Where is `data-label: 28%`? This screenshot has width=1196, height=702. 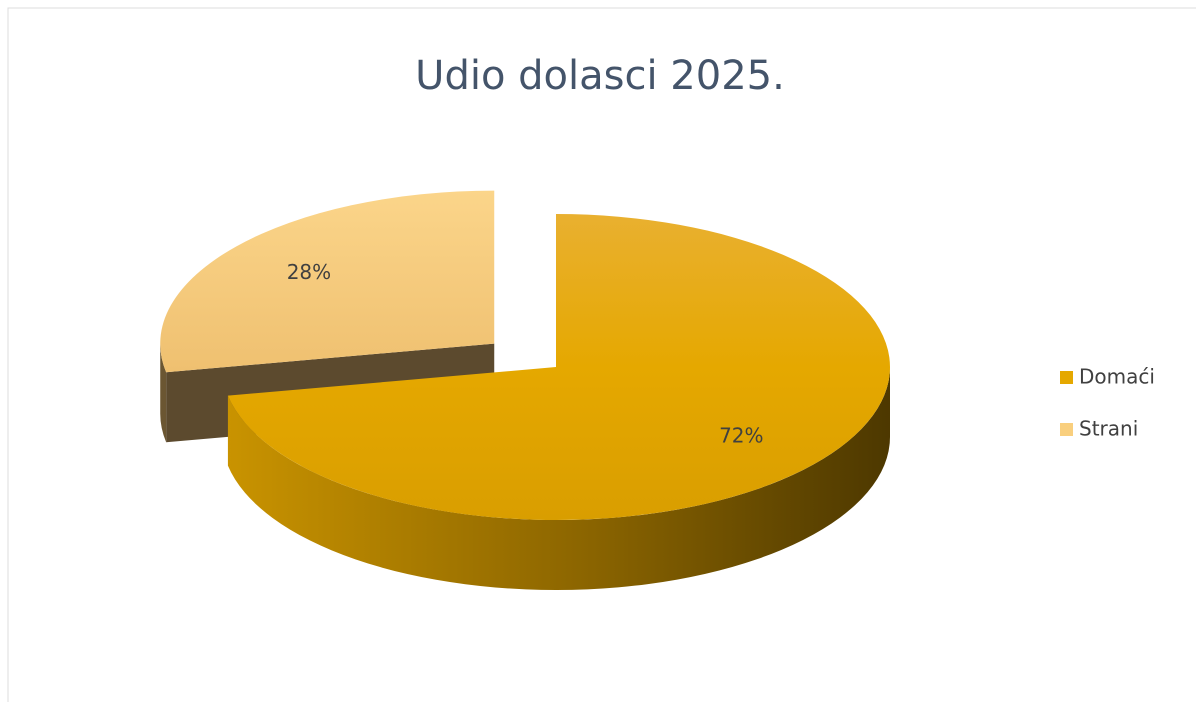 data-label: 28% is located at coordinates (309, 272).